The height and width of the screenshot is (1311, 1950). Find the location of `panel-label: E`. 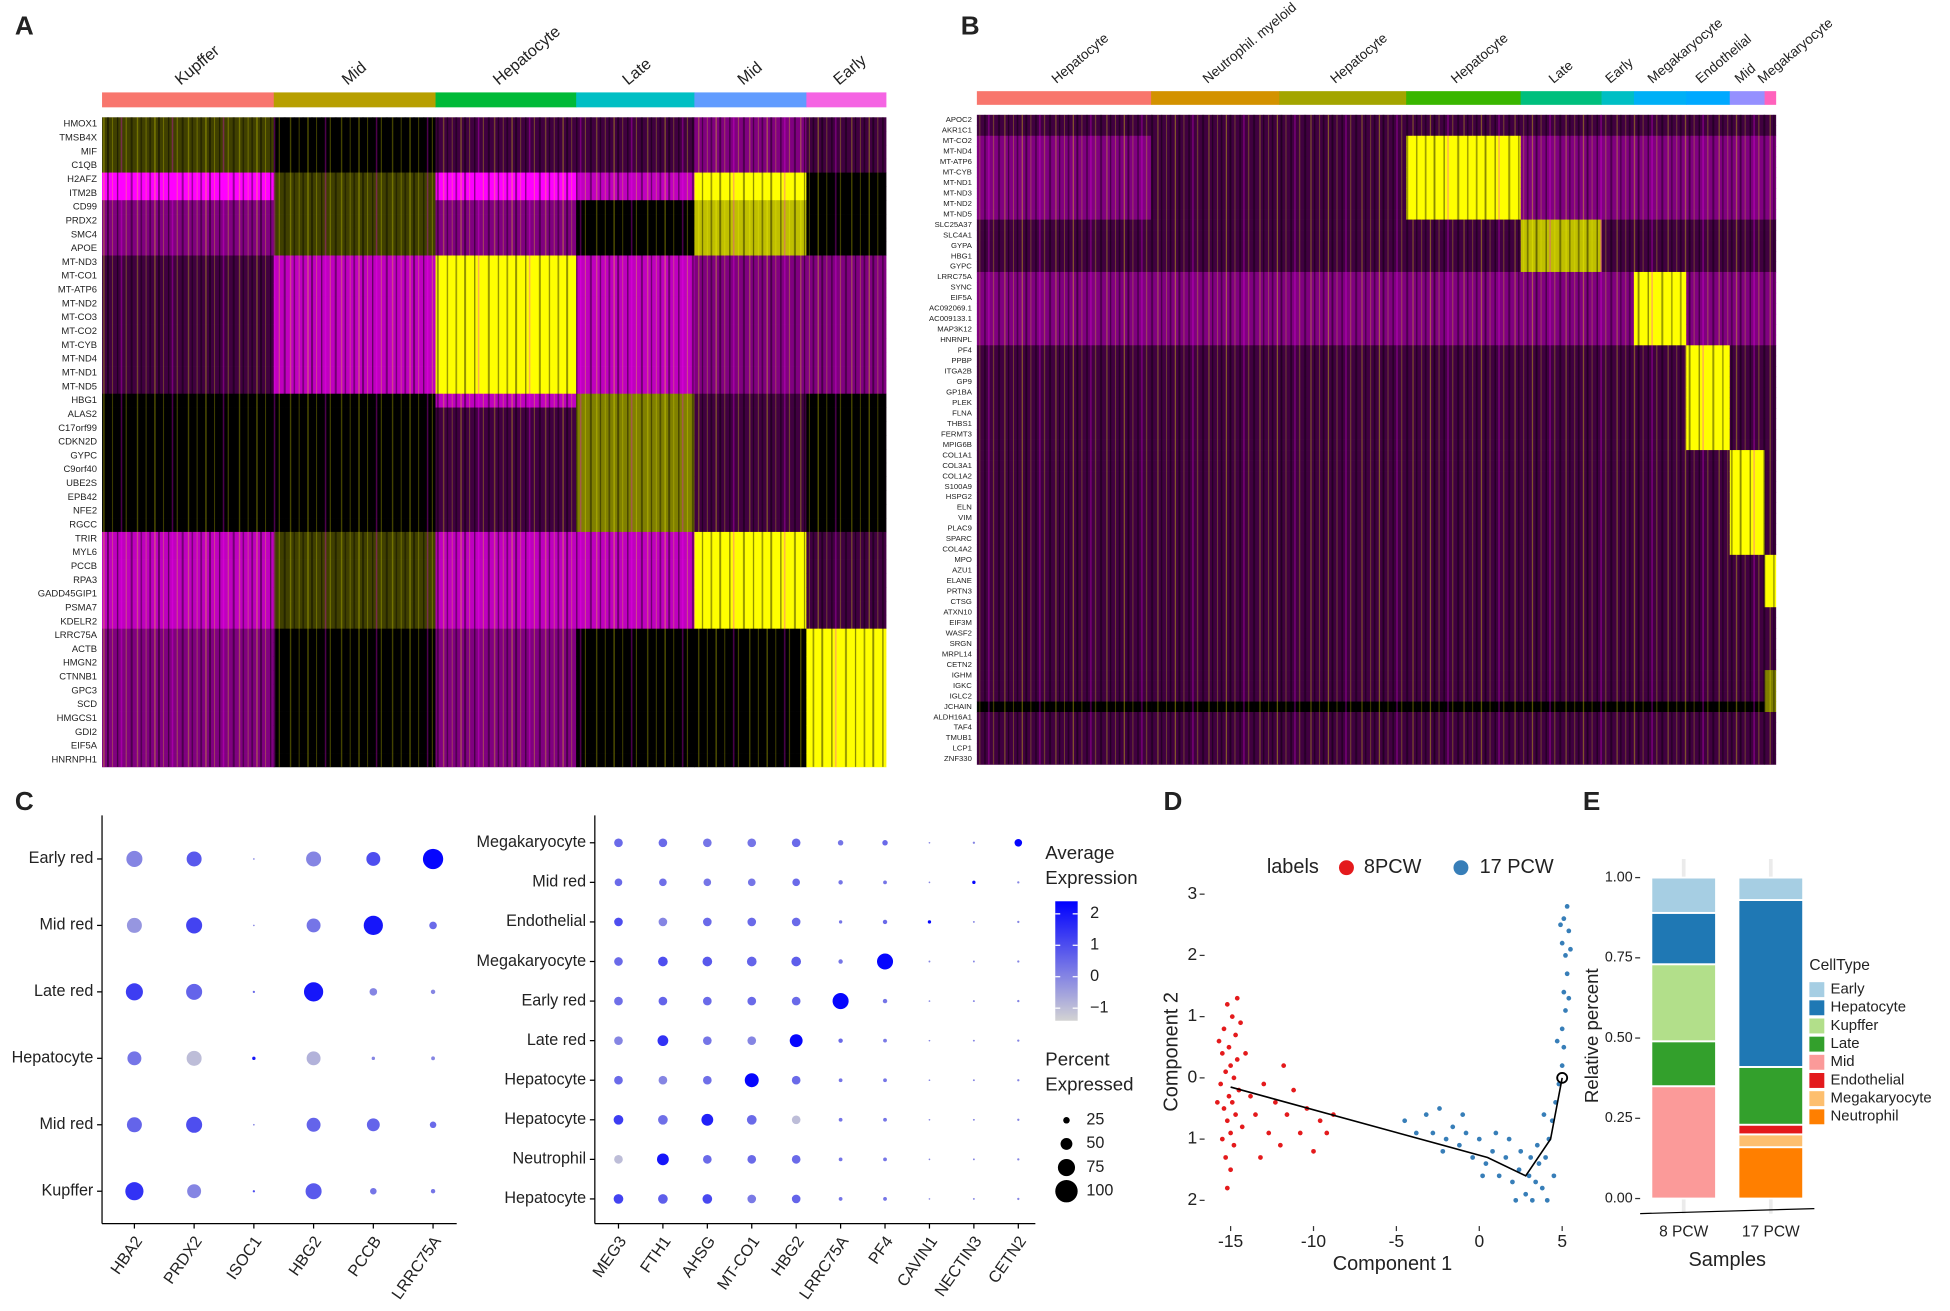

panel-label: E is located at coordinates (1591, 801).